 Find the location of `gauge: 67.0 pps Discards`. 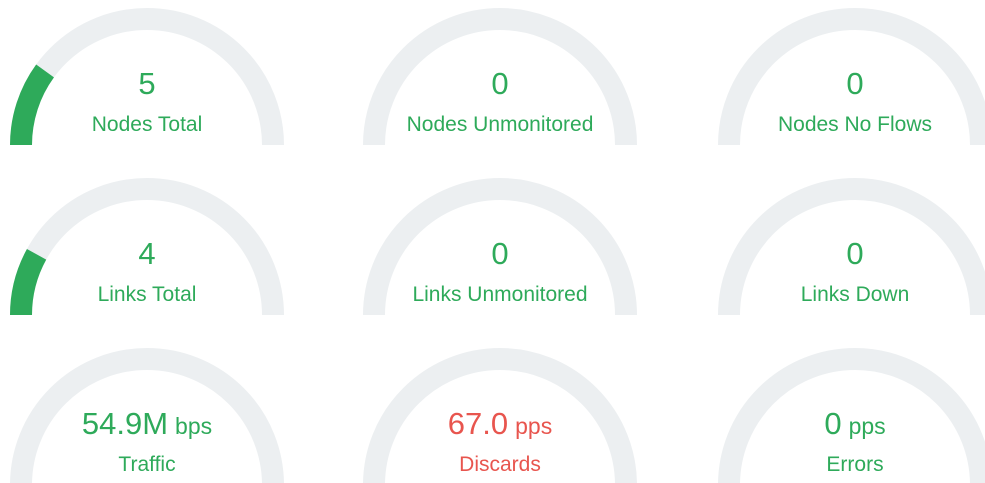

gauge: 67.0 pps Discards is located at coordinates (500, 415).